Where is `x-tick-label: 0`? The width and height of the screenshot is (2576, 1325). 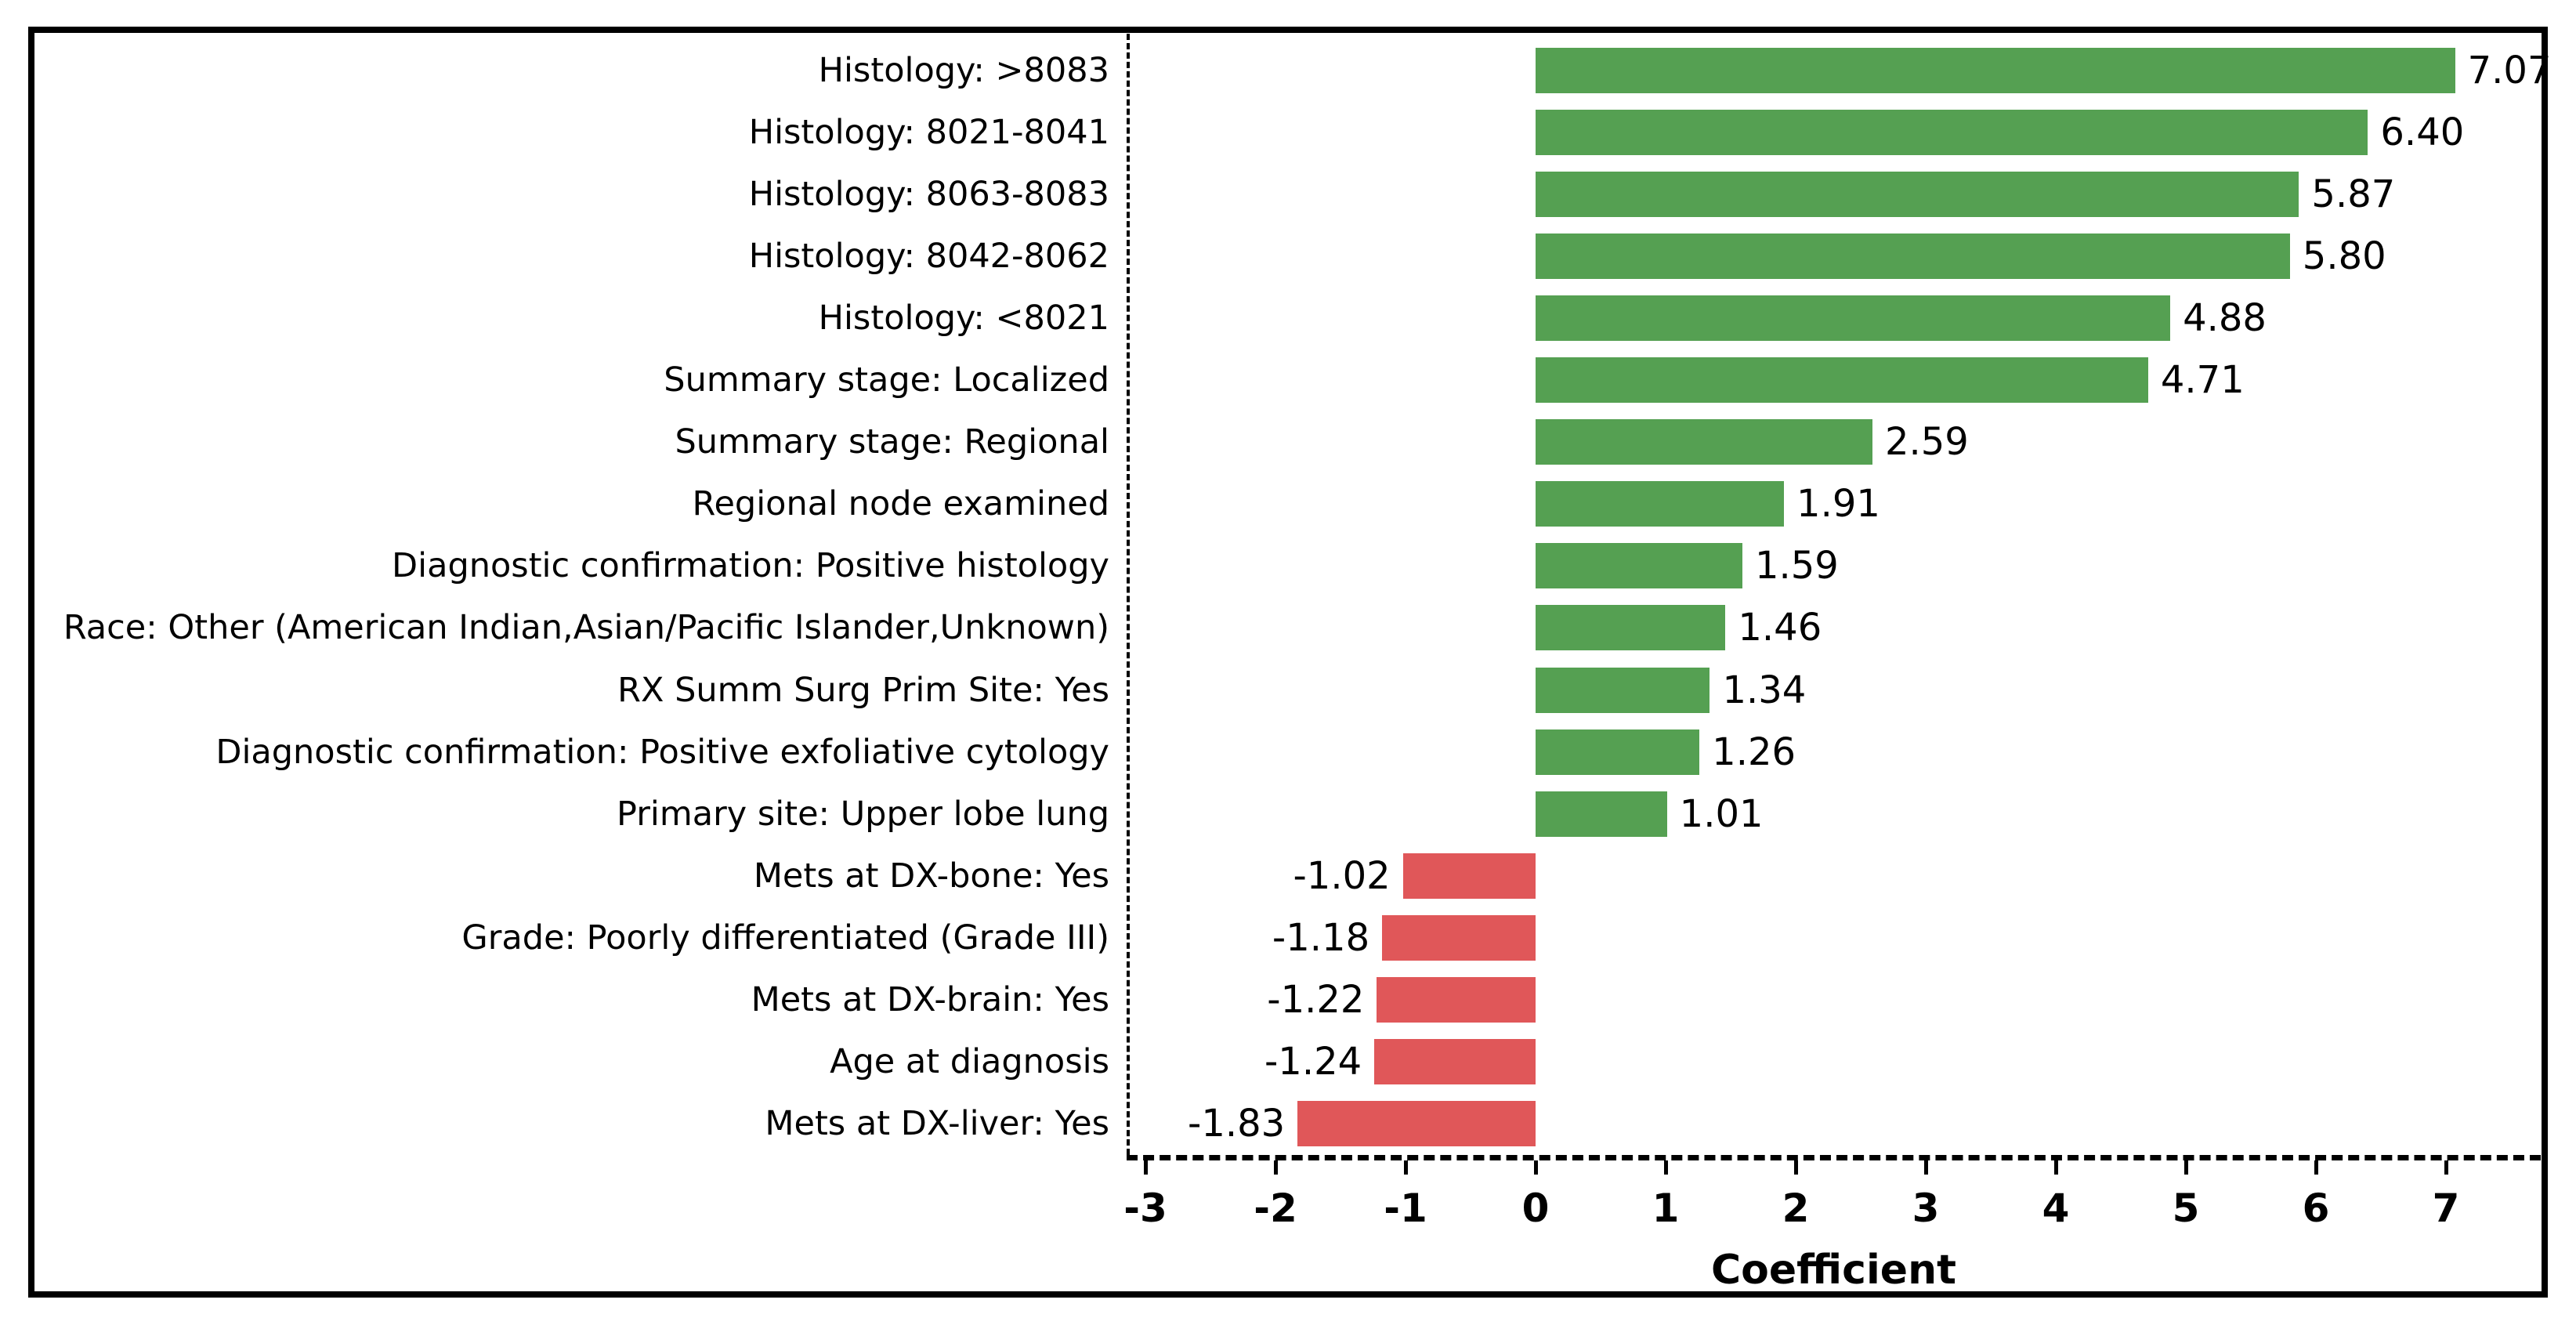 x-tick-label: 0 is located at coordinates (1535, 1208).